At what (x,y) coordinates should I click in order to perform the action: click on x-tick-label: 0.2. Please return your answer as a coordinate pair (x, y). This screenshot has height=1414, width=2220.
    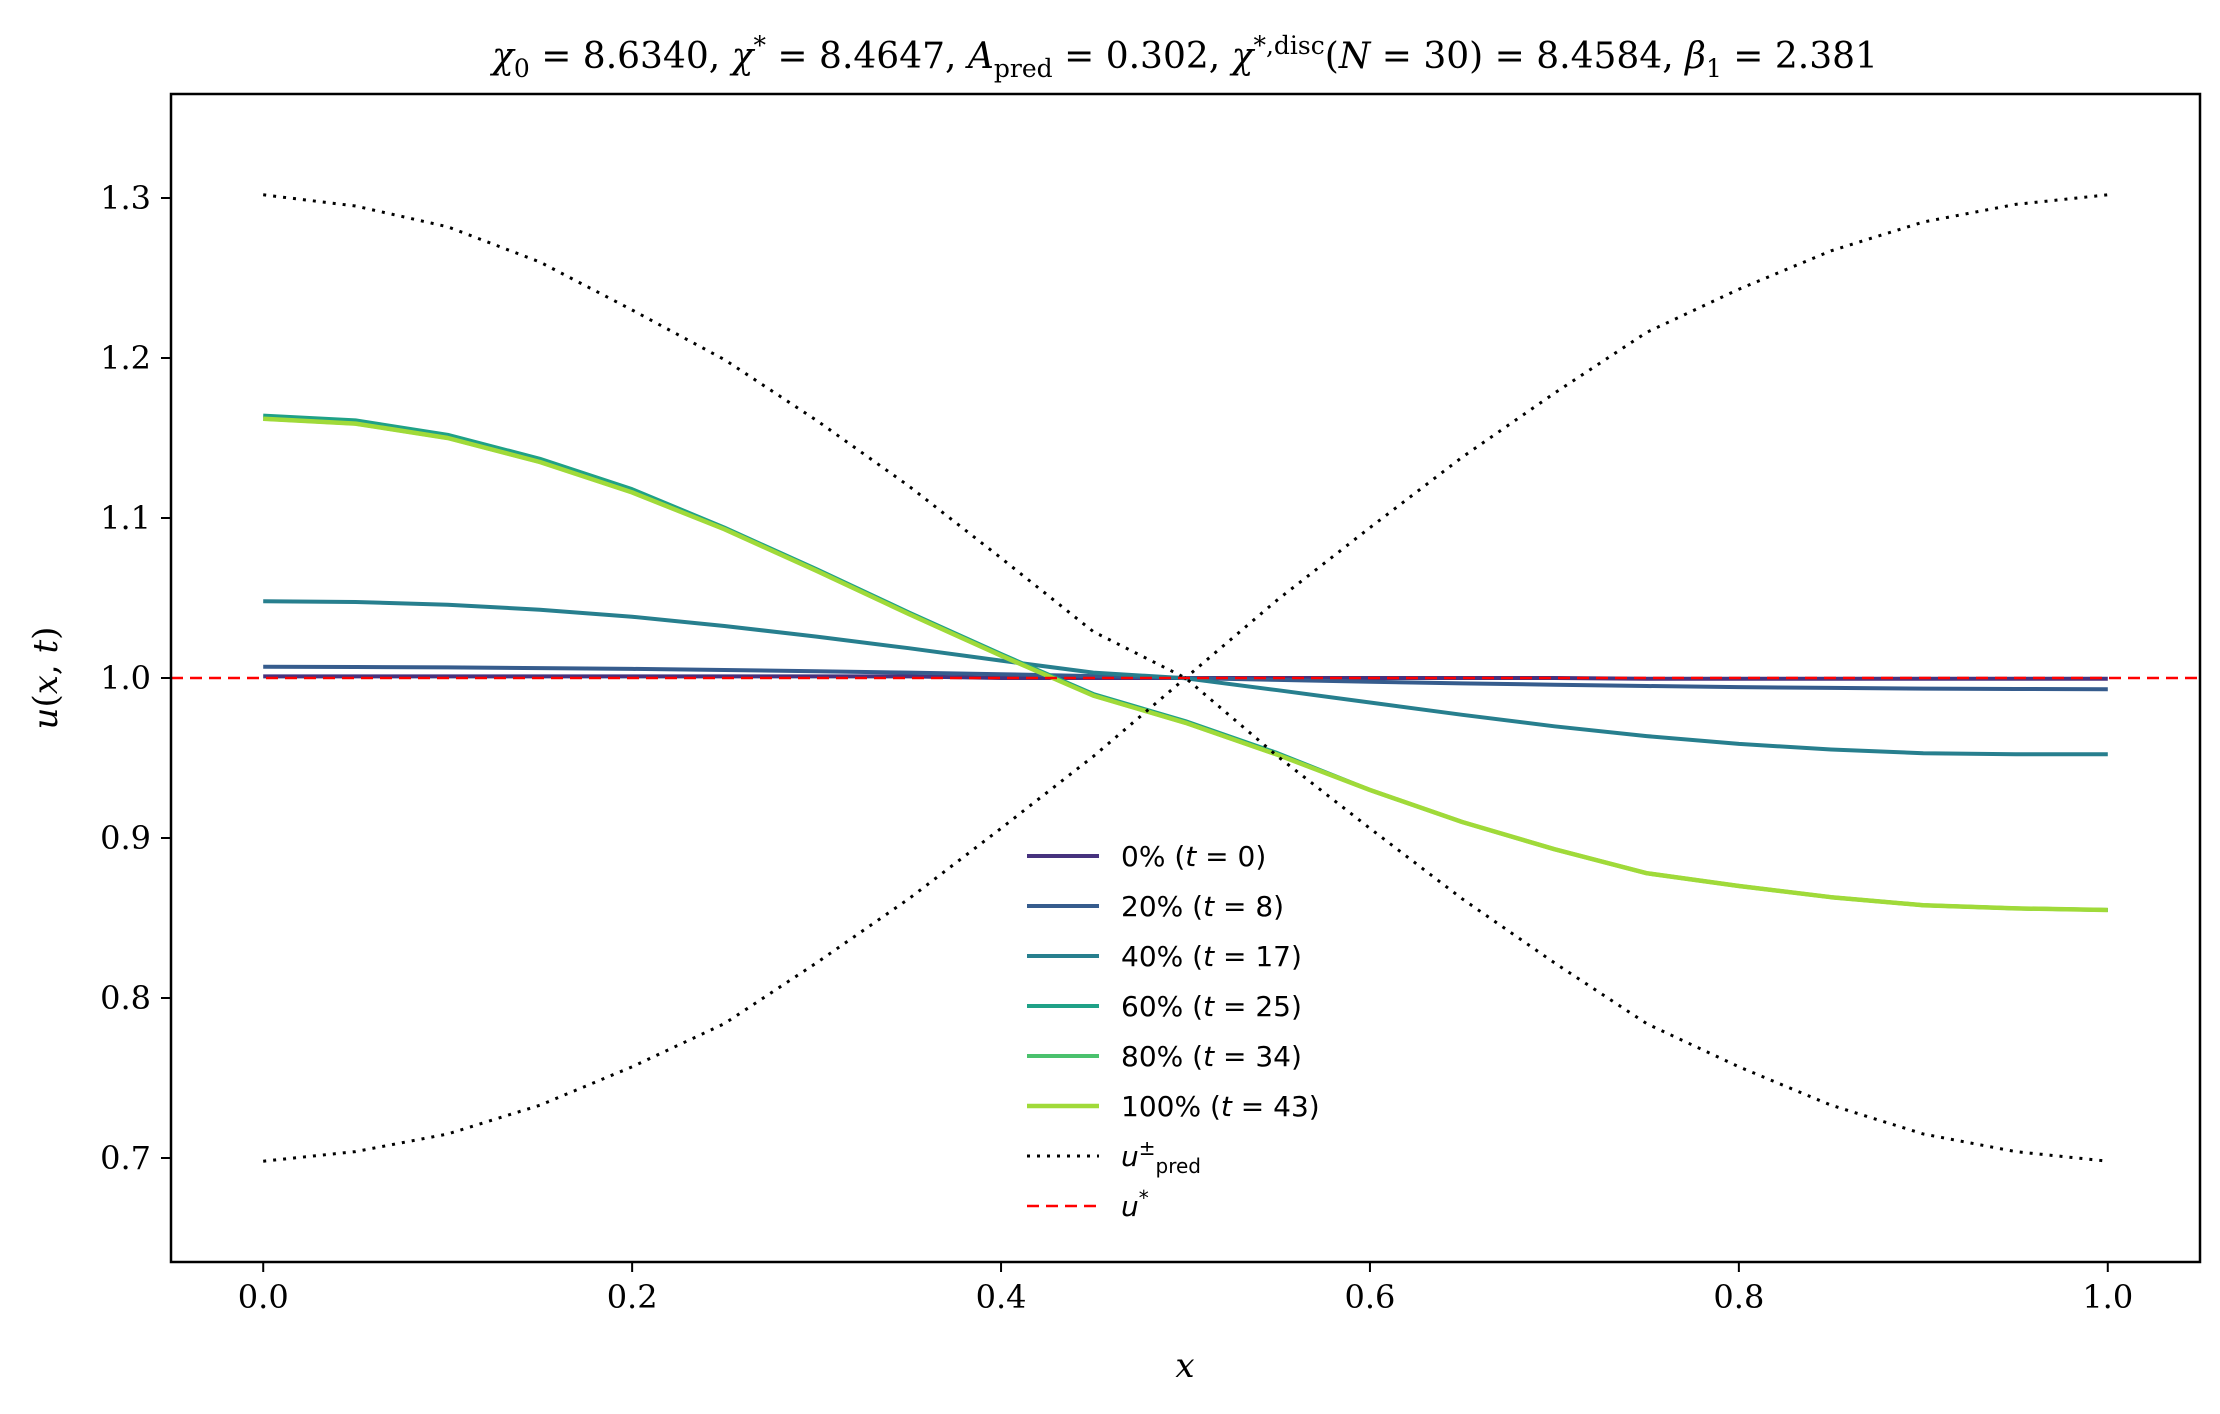
    Looking at the image, I should click on (632, 1297).